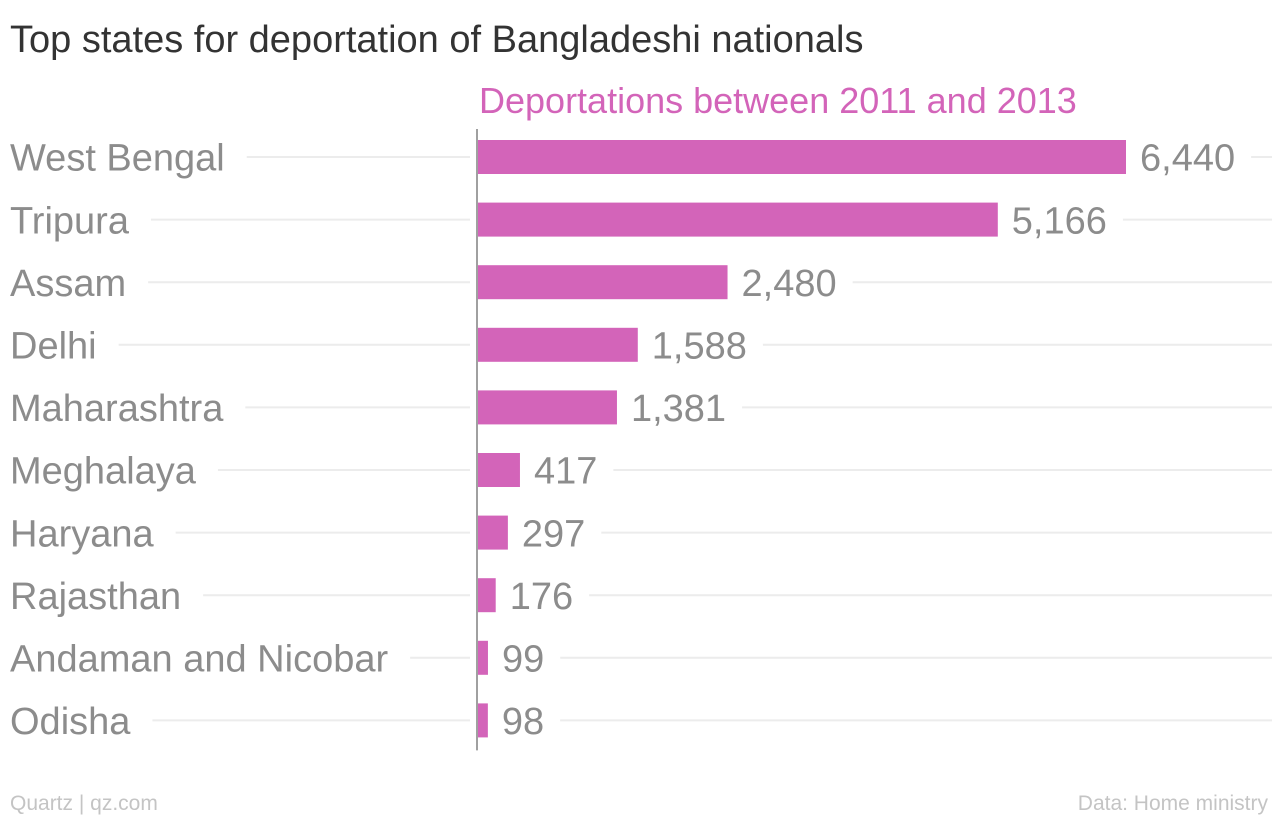  I want to click on value-label: 5,166, so click(1059, 221).